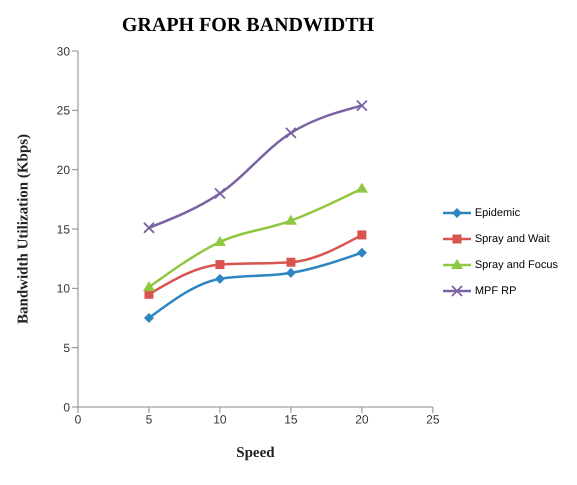  I want to click on x-tick-label: 0, so click(78, 419).